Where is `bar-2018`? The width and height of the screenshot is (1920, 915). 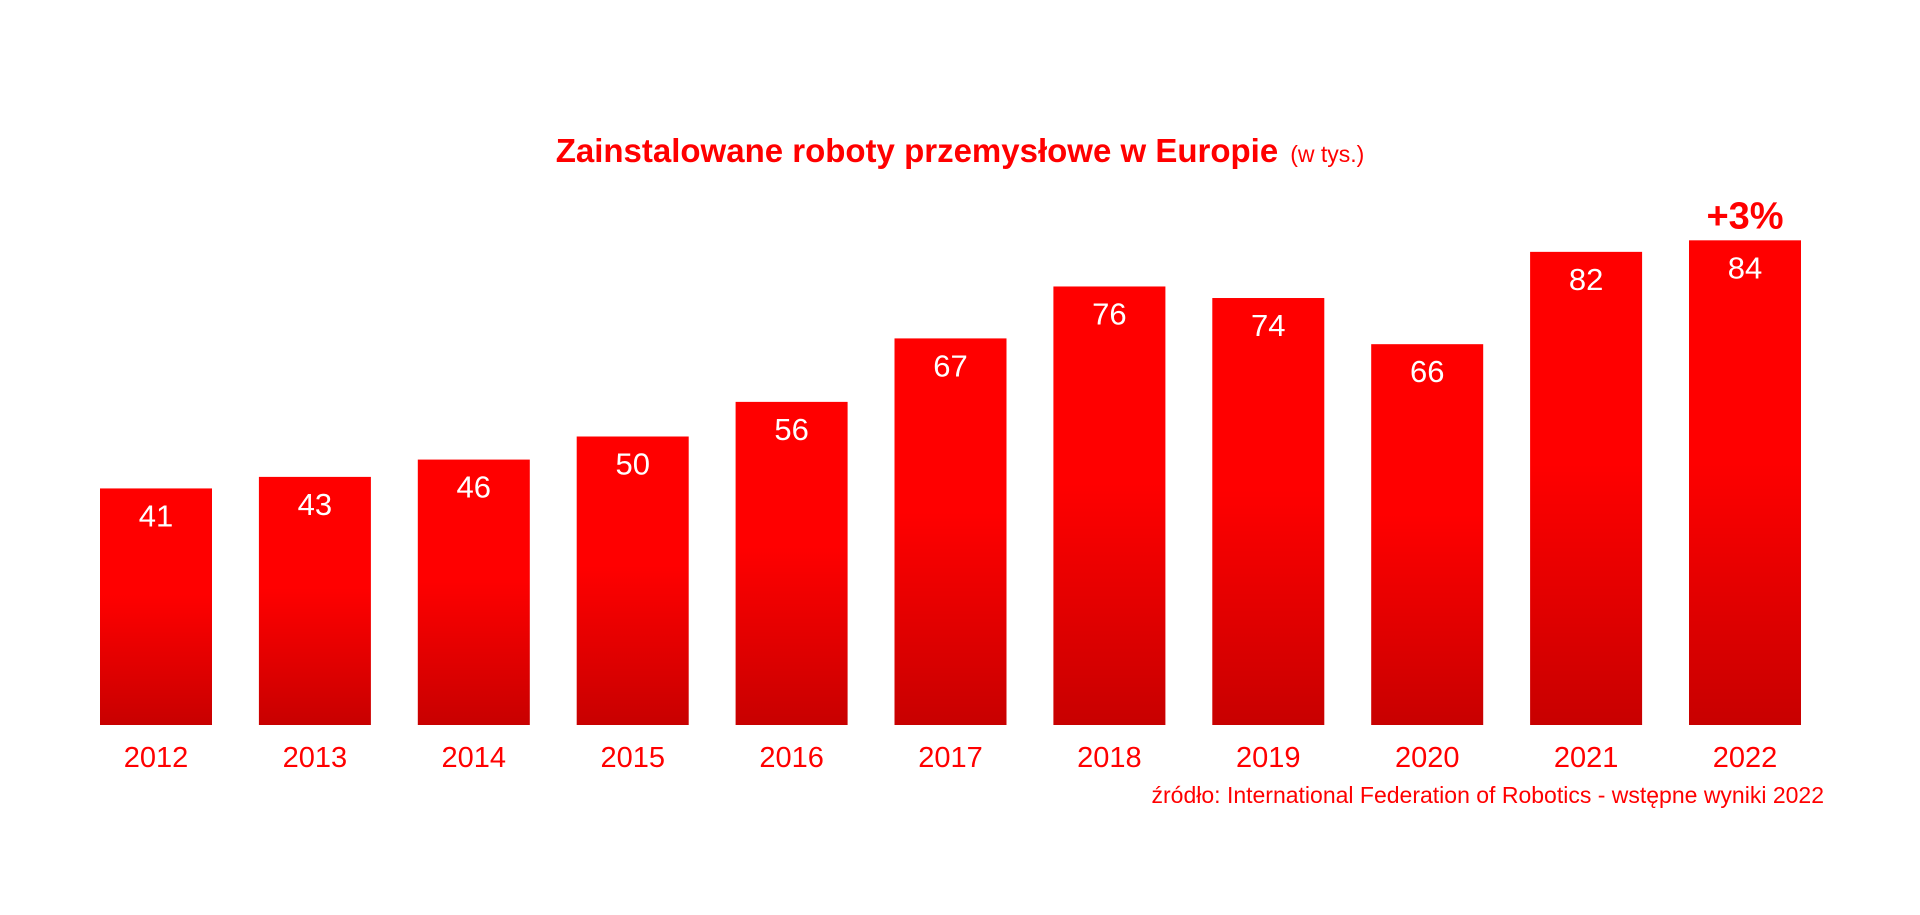 bar-2018 is located at coordinates (1109, 505).